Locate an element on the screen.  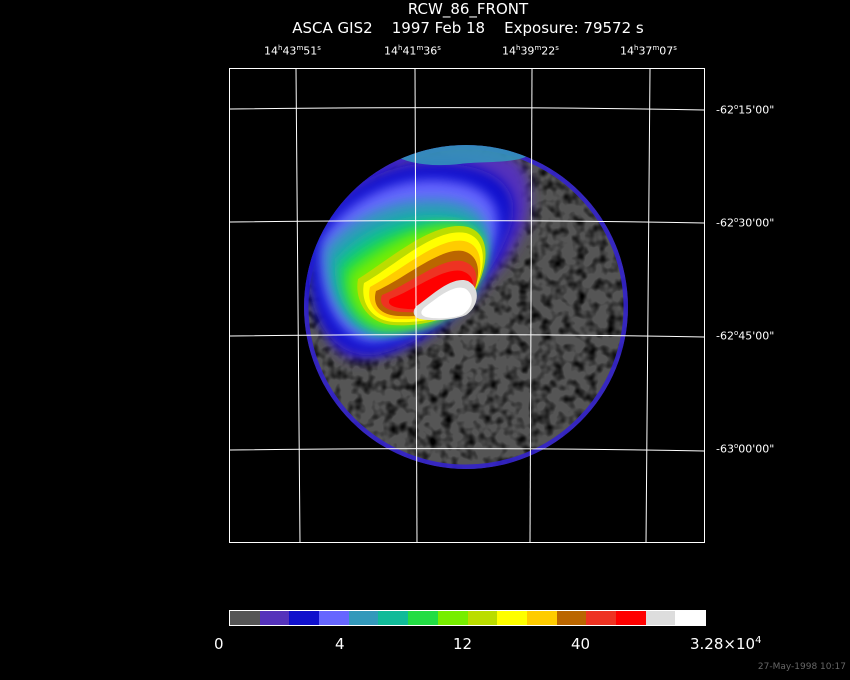
timestamp: 27-May-1998 10:17 is located at coordinates (801, 667).